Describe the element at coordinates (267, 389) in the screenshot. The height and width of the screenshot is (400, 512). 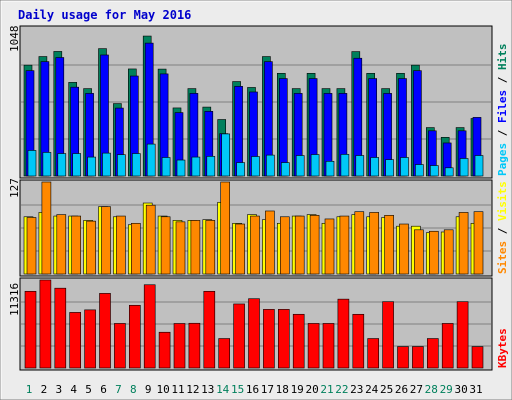
I see `day-label-17: 17` at that location.